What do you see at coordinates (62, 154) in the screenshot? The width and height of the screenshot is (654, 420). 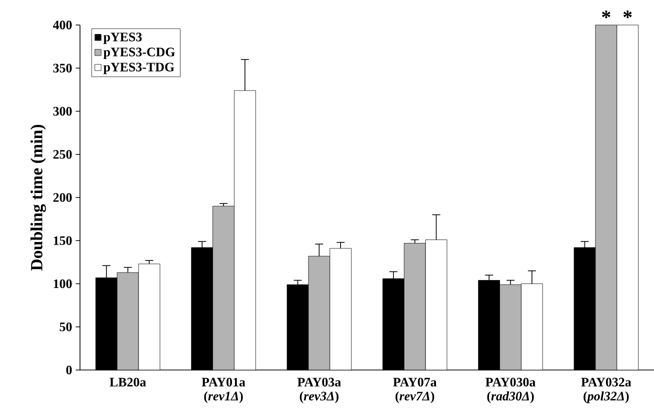 I see `y-tick-label: 250` at bounding box center [62, 154].